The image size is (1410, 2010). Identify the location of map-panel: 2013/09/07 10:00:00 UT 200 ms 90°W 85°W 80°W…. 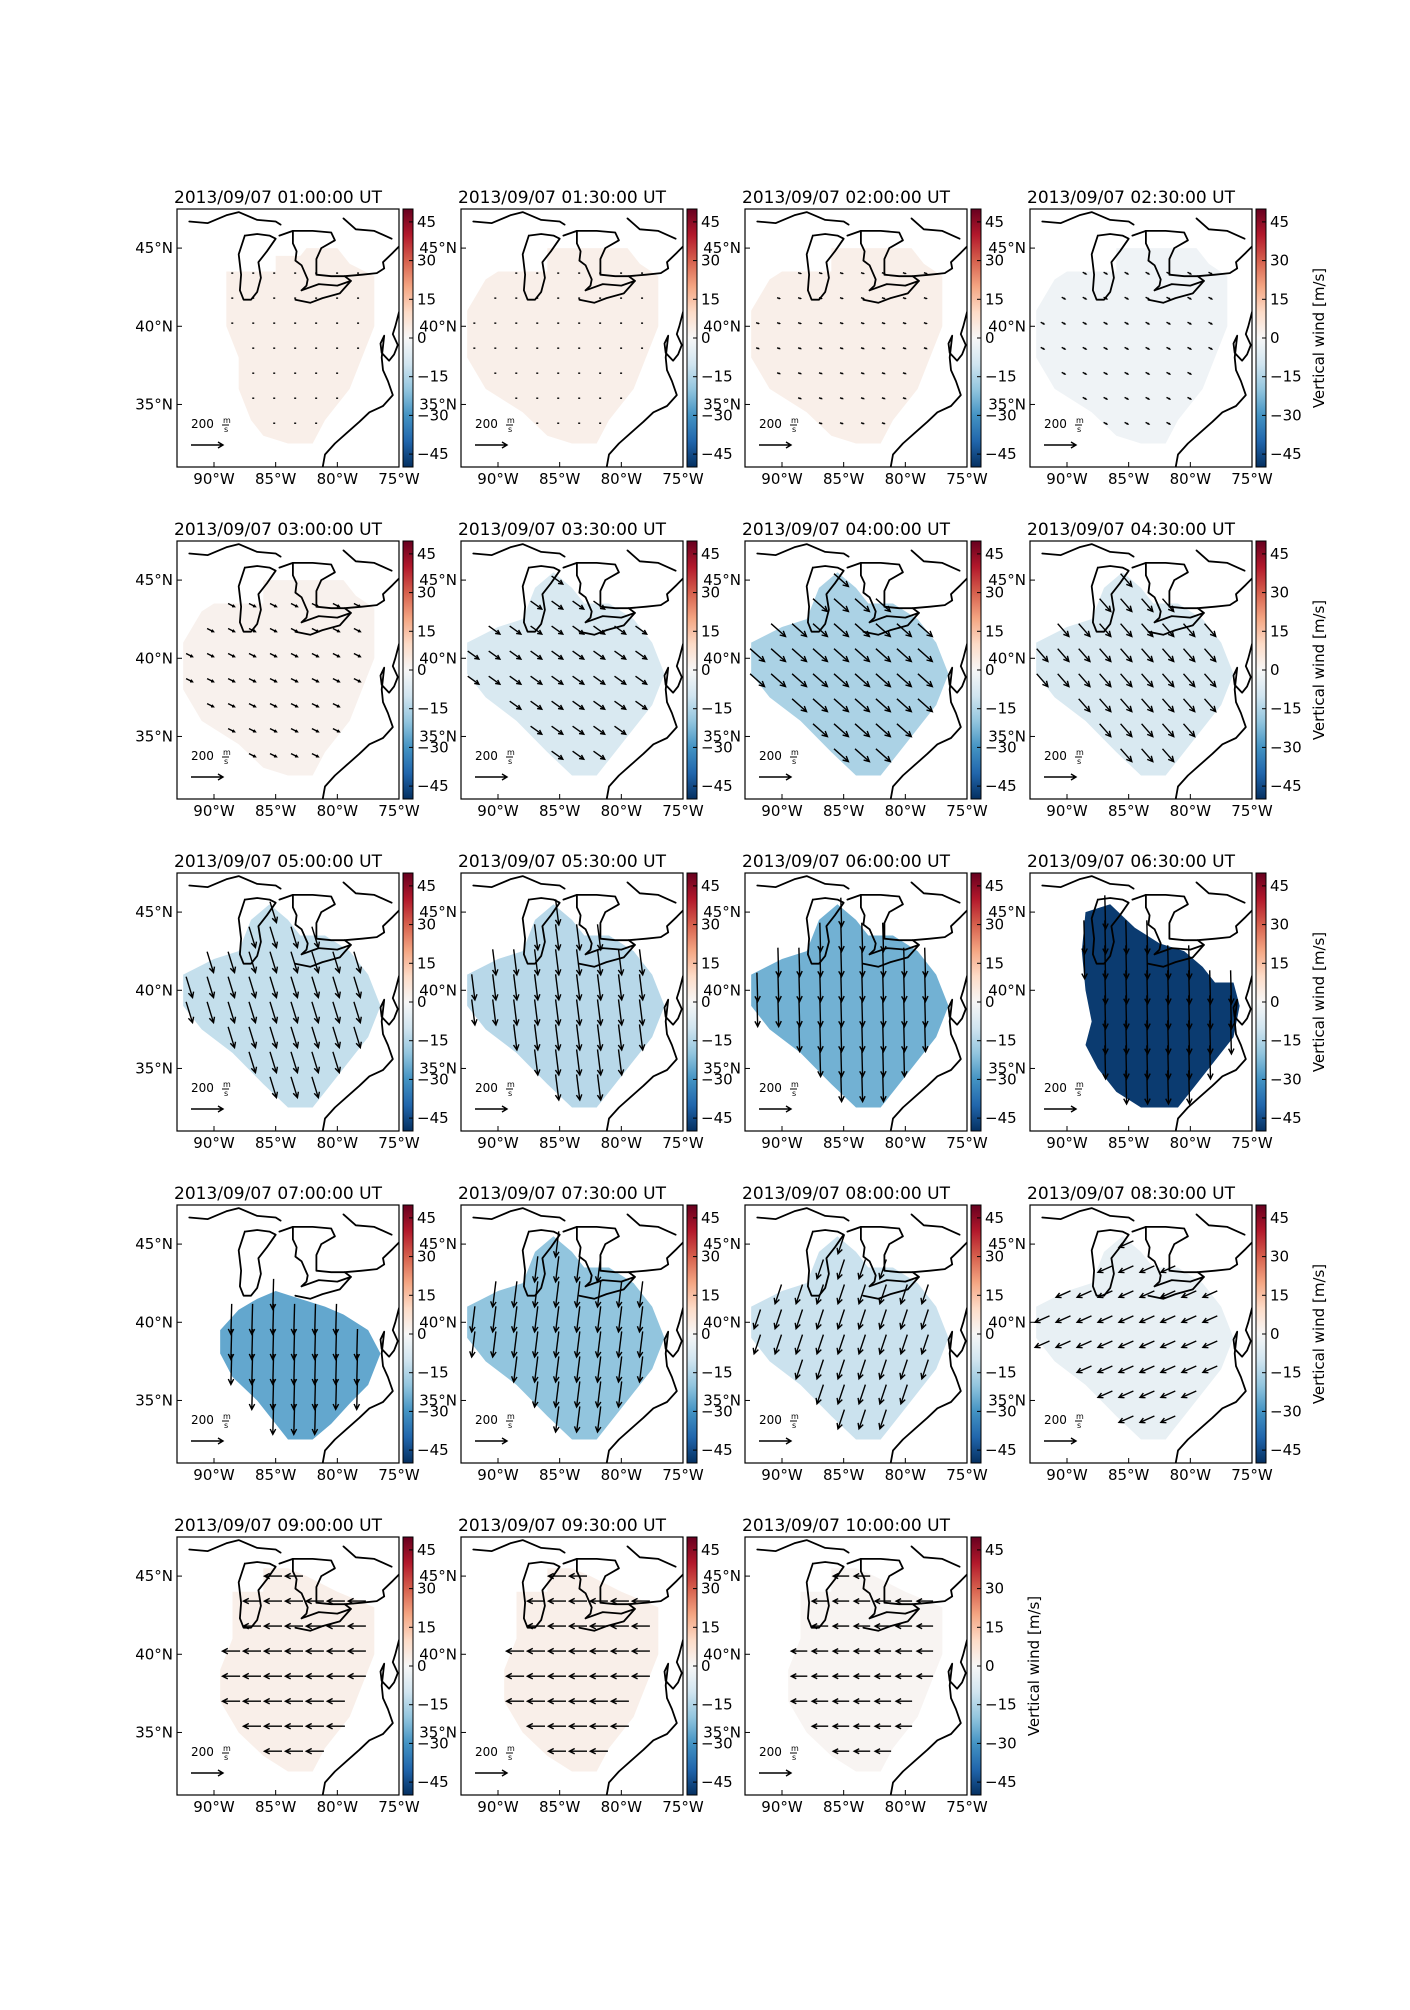
(892, 1666).